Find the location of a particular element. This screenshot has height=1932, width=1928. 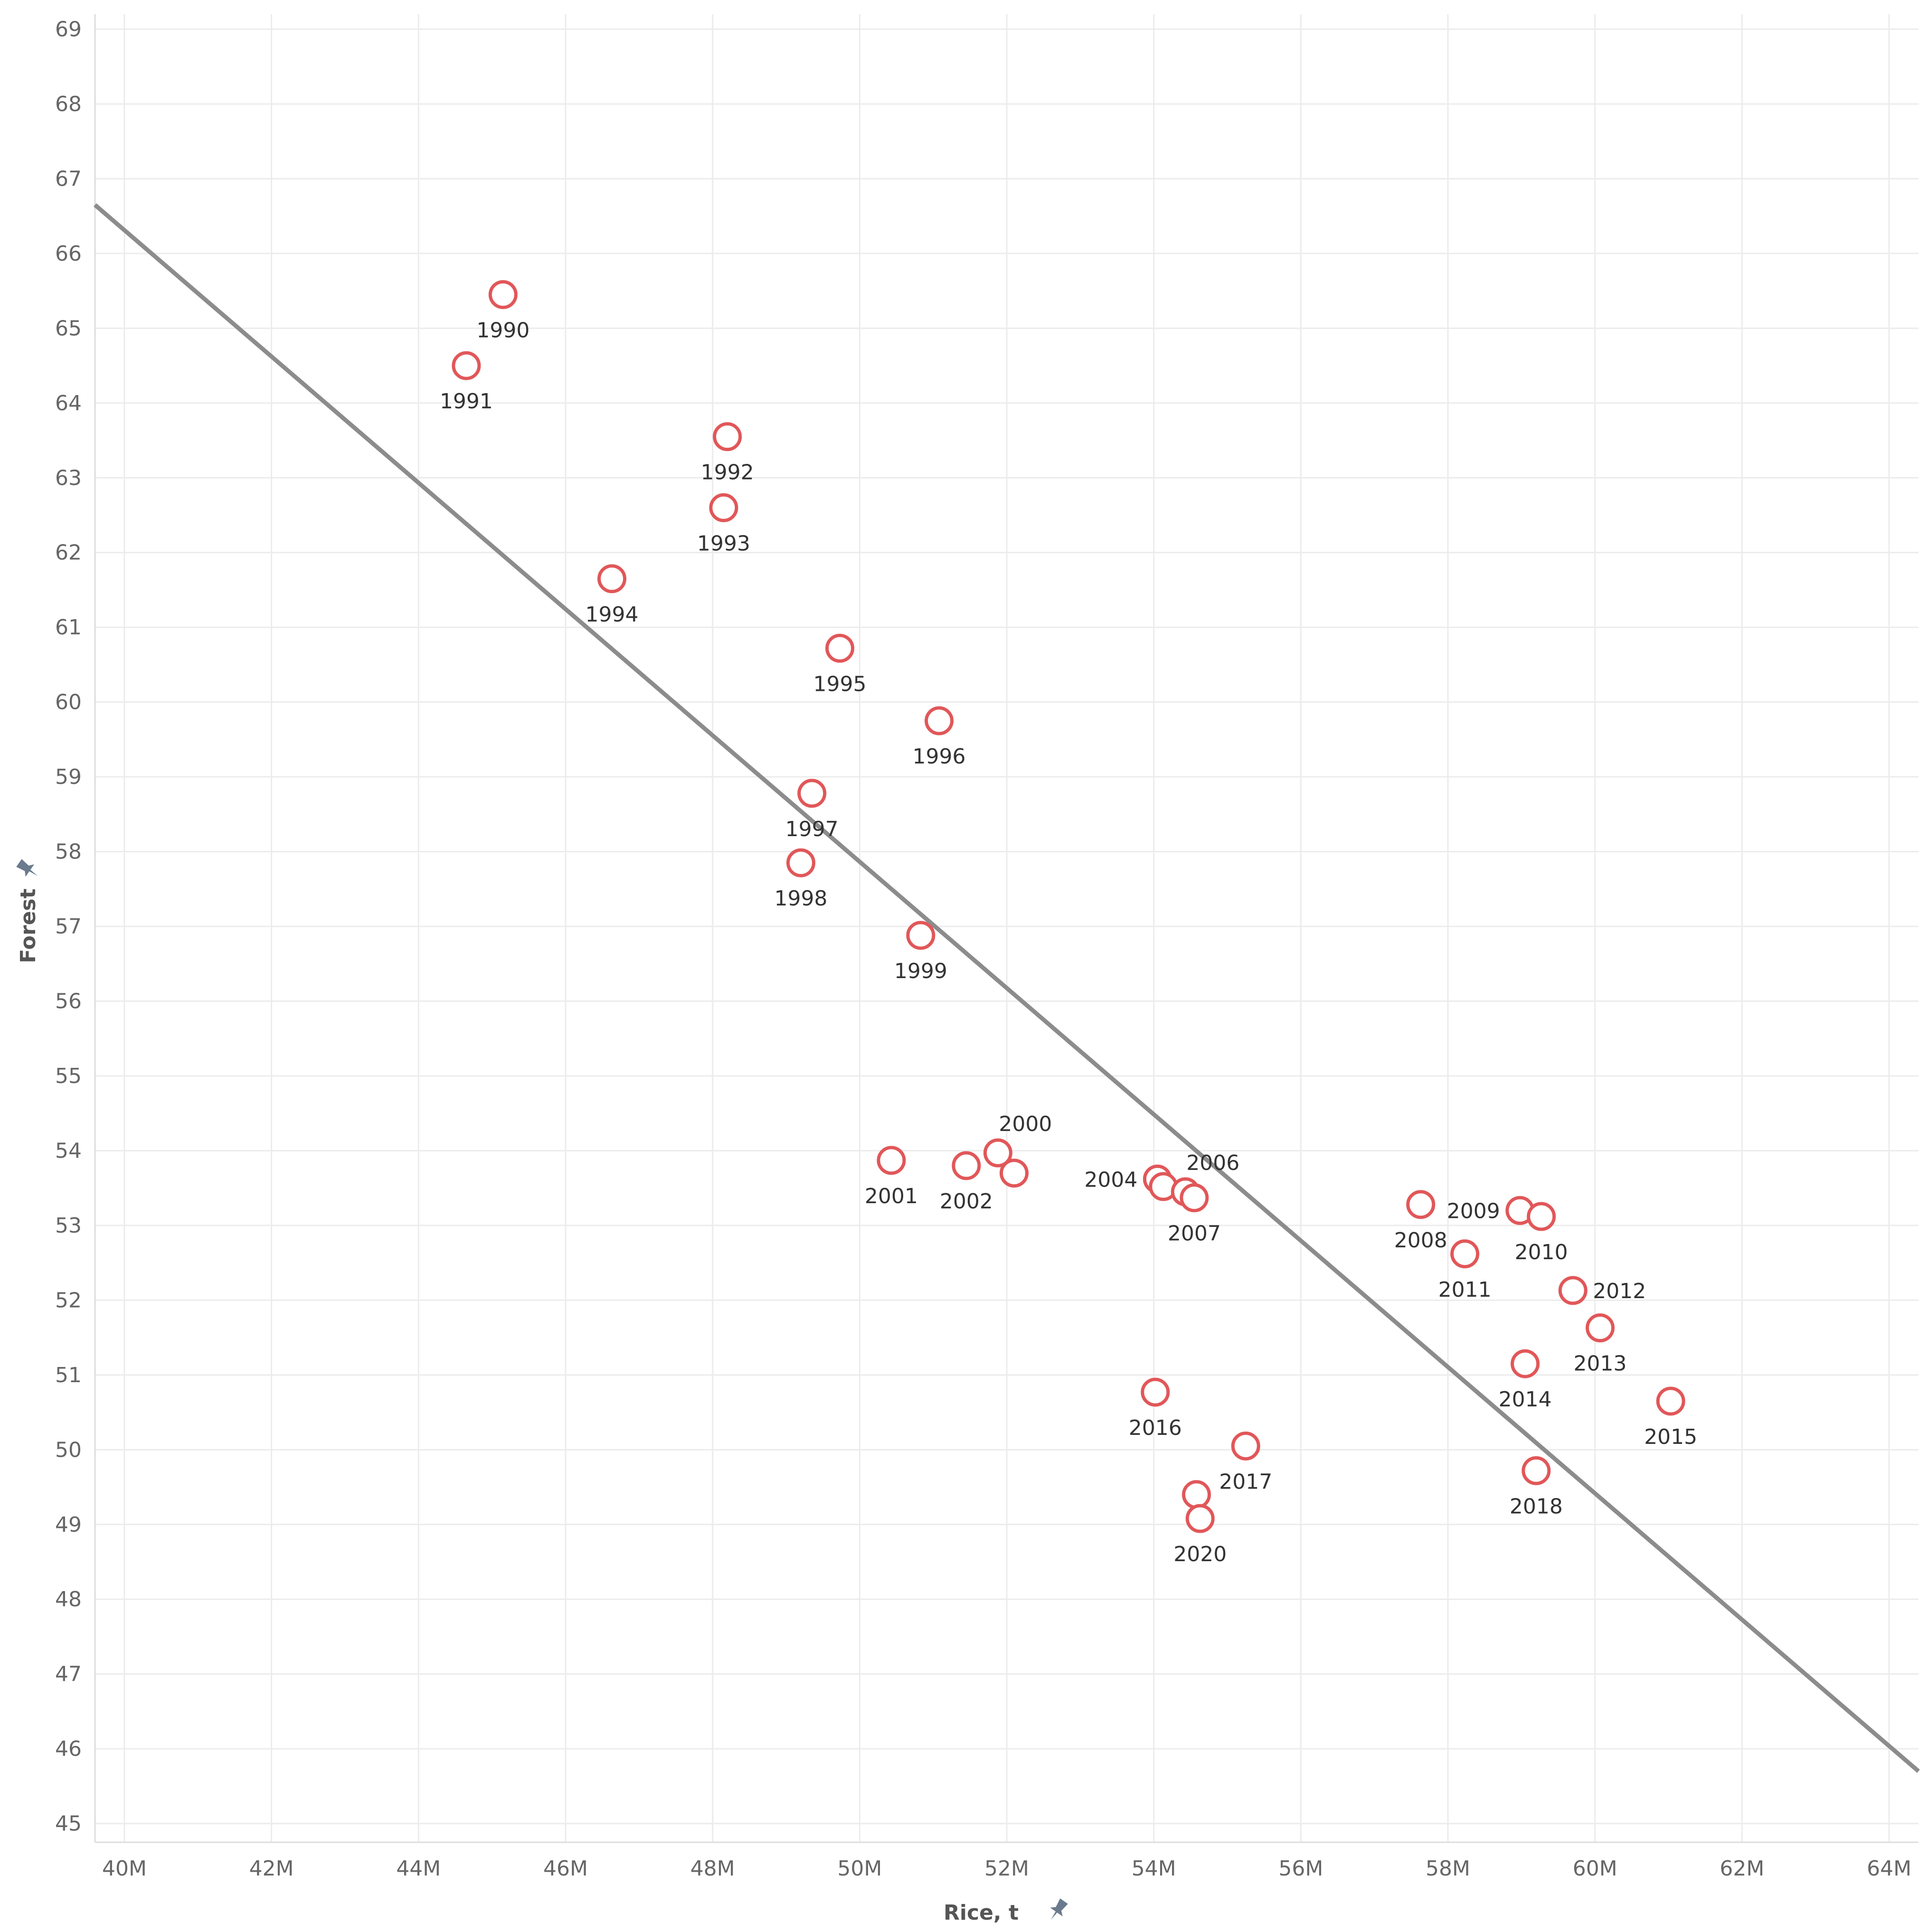

point-label: 1990 is located at coordinates (502, 330).